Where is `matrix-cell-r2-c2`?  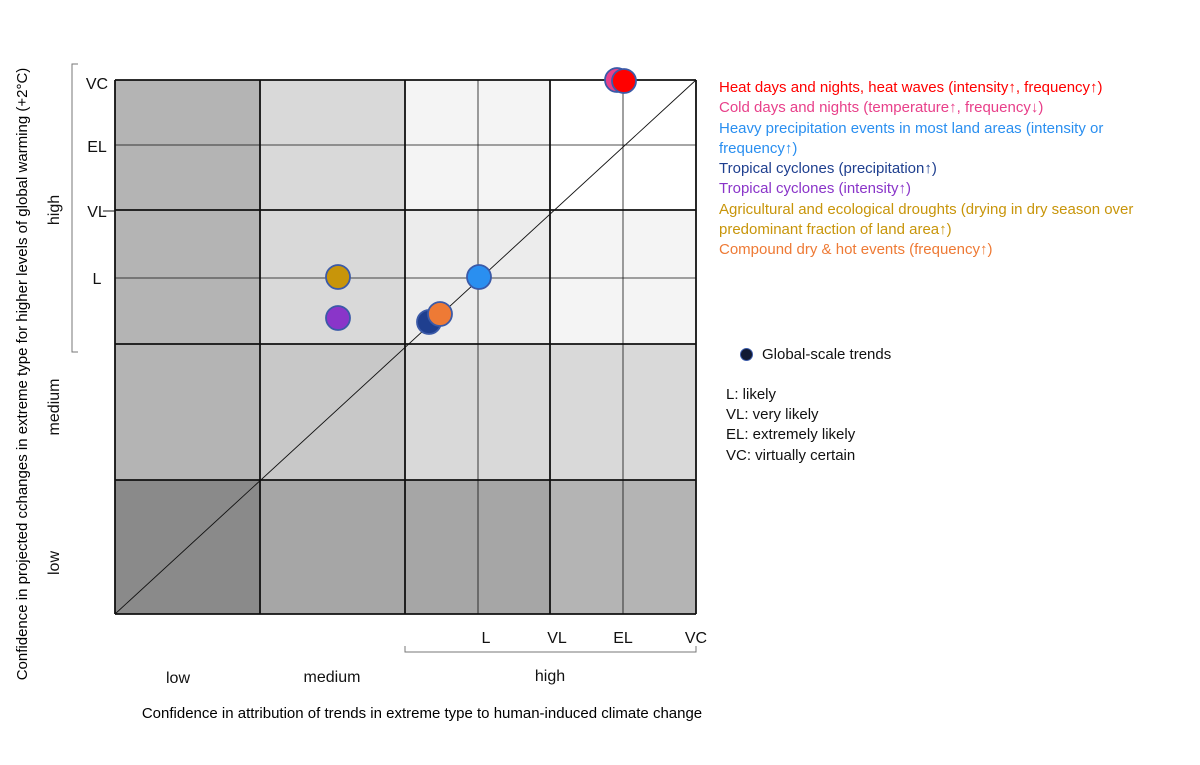
matrix-cell-r2-c2 is located at coordinates (477, 412).